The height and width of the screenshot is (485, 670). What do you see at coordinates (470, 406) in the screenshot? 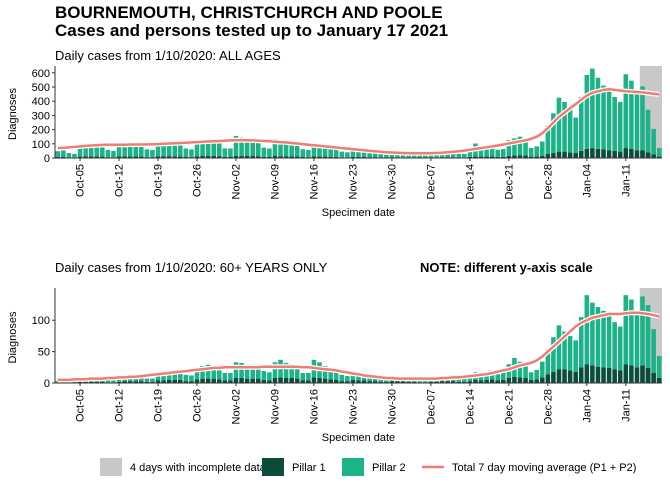
I see `x-tick-label: Dec-14` at bounding box center [470, 406].